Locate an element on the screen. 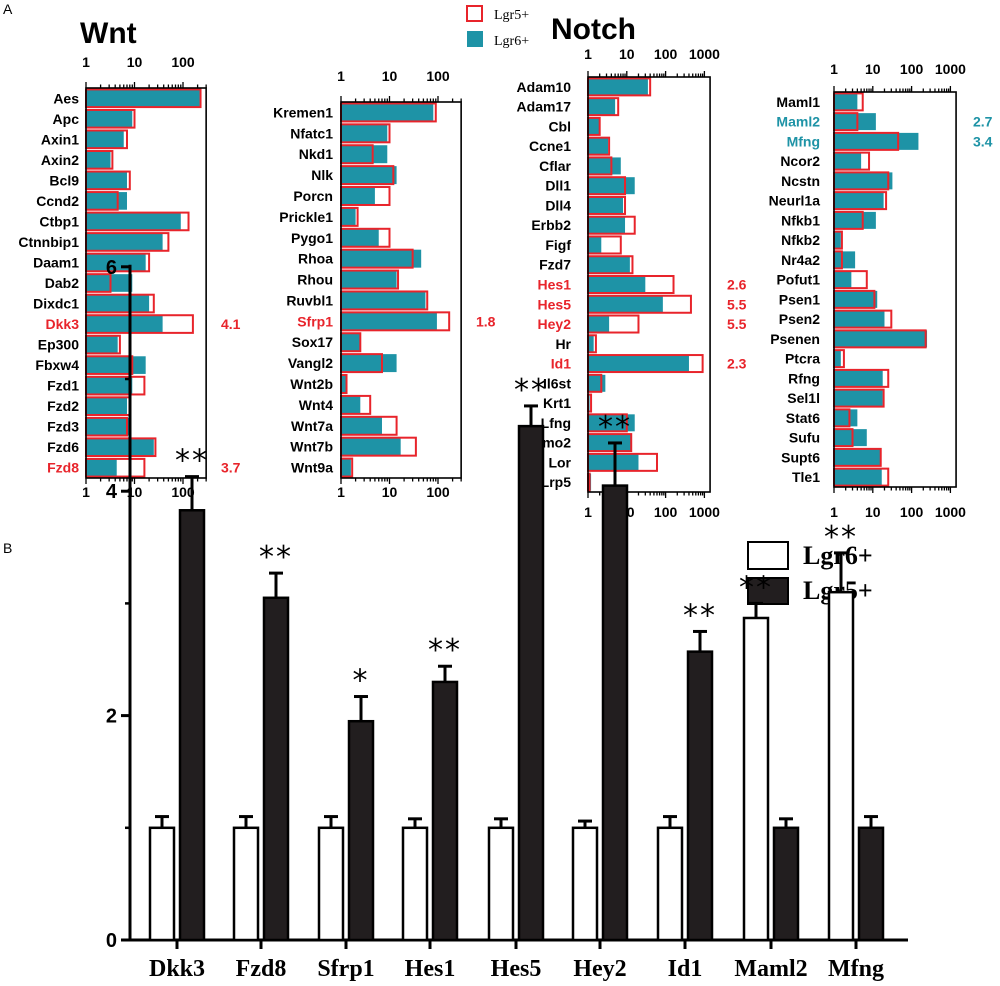 The width and height of the screenshot is (1000, 986). gene-label: Aes is located at coordinates (66, 98).